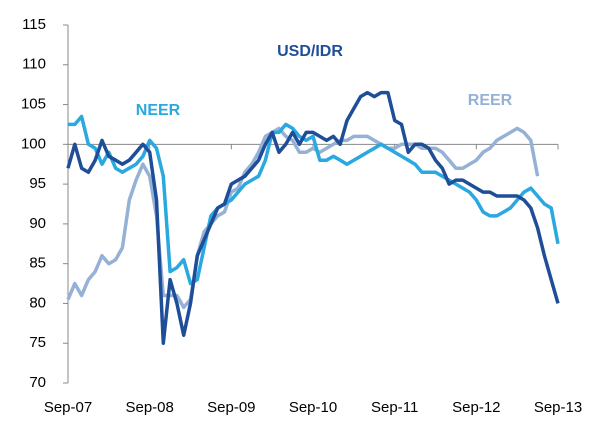 The height and width of the screenshot is (425, 592). What do you see at coordinates (158, 110) in the screenshot?
I see `series-label: NEER` at bounding box center [158, 110].